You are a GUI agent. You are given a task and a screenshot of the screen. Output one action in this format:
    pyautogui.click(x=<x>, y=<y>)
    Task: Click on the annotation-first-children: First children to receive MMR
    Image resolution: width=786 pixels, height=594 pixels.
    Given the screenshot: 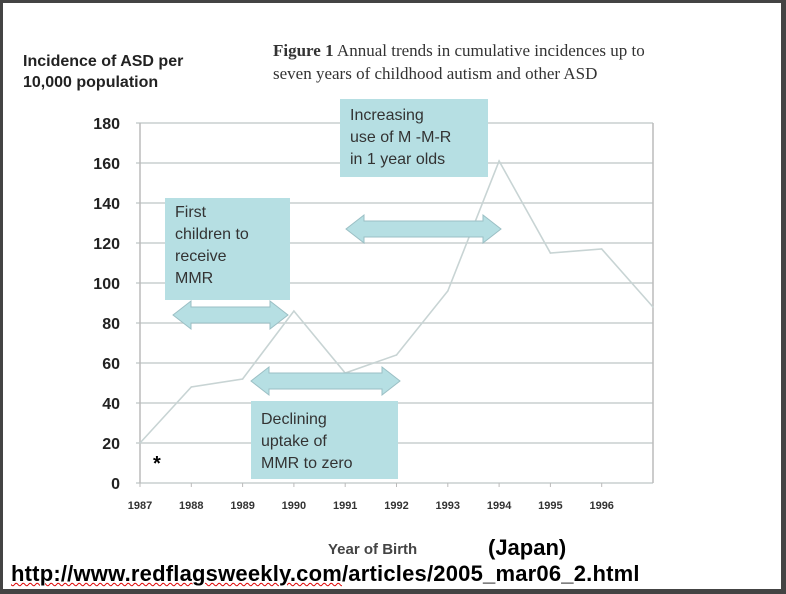 What is the action you would take?
    pyautogui.click(x=227, y=249)
    